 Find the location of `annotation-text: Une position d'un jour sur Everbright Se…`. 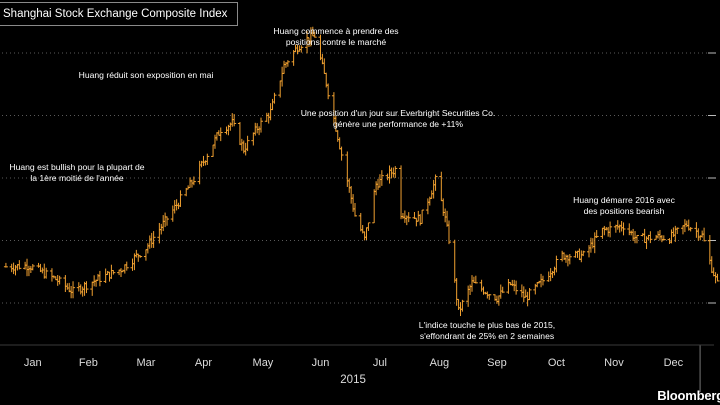

annotation-text: Une position d'un jour sur Everbright Se… is located at coordinates (398, 113).